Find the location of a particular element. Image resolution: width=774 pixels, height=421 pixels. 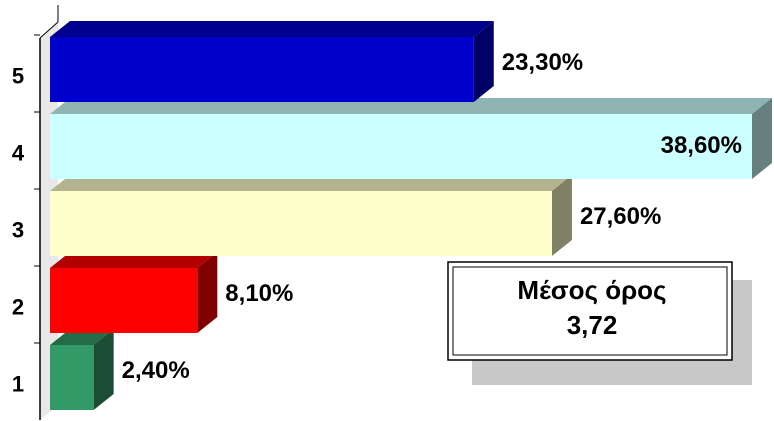

value-label: 27,60% is located at coordinates (620, 216).